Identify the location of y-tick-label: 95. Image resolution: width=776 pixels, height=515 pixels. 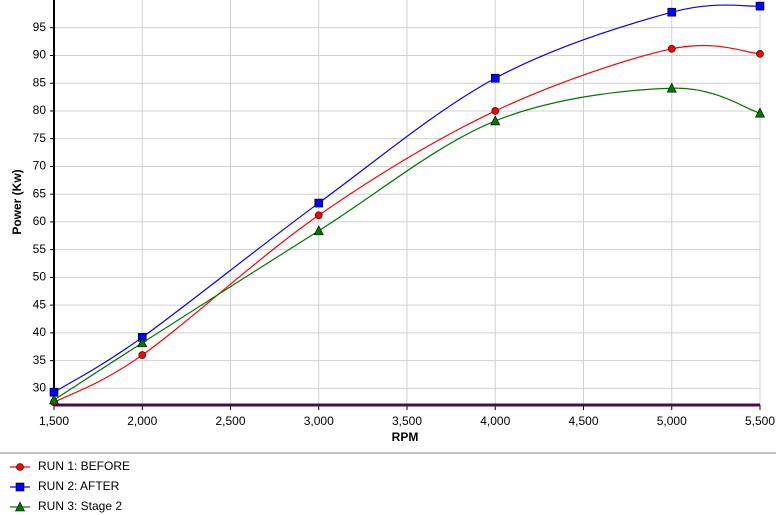
(40, 27).